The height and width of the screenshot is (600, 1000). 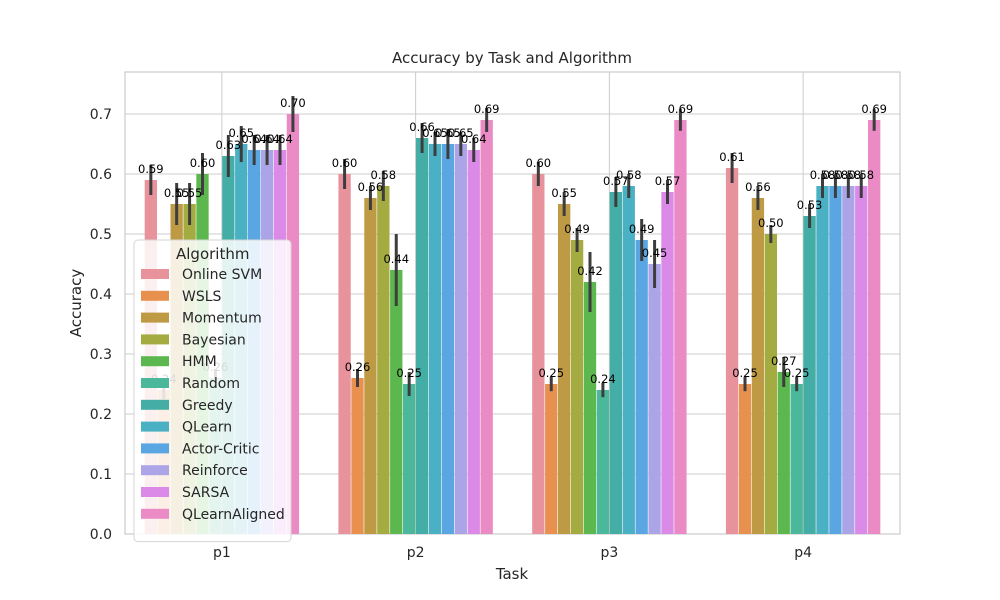 What do you see at coordinates (293, 103) in the screenshot?
I see `data-label: 0.70` at bounding box center [293, 103].